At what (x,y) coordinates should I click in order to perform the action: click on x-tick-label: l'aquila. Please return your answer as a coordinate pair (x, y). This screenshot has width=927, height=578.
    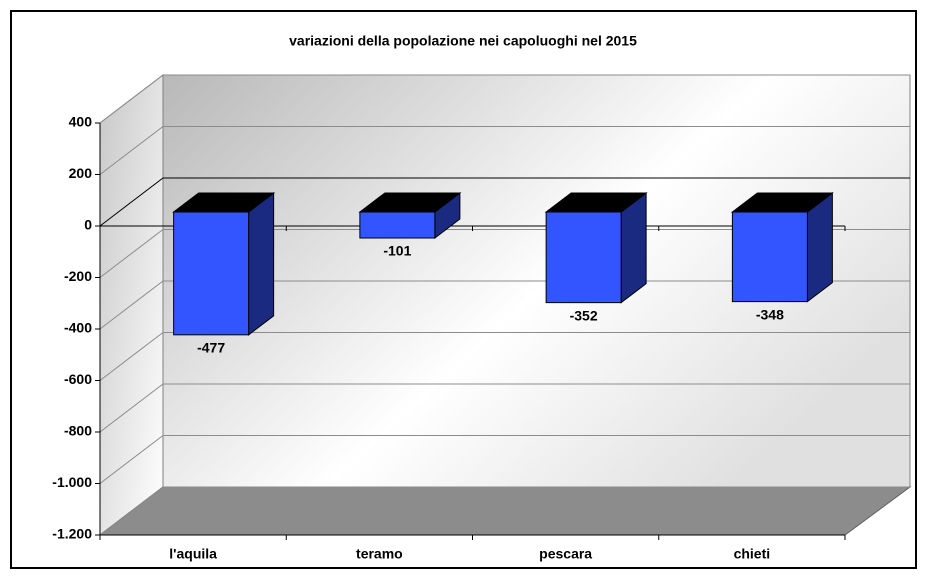
    Looking at the image, I should click on (193, 554).